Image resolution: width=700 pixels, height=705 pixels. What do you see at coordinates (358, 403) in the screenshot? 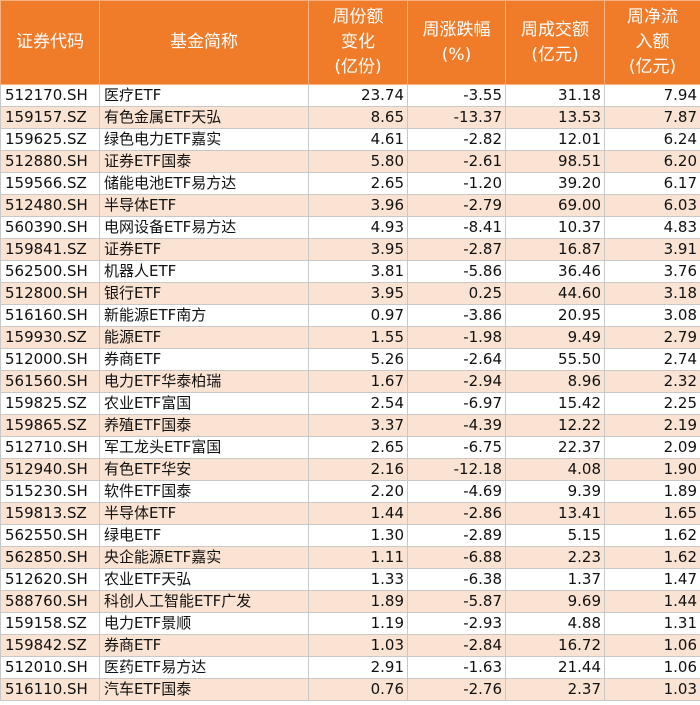
I see `share-change-cell: 2.54` at bounding box center [358, 403].